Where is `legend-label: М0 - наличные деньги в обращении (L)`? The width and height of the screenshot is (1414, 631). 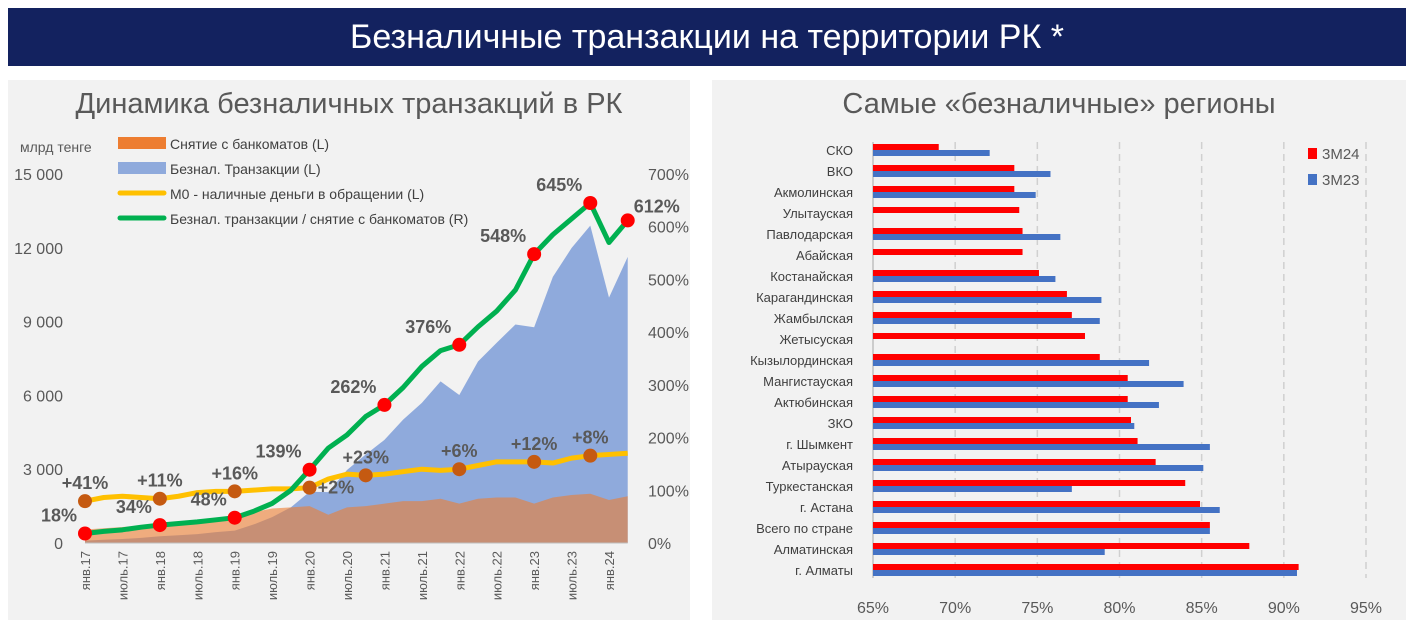 legend-label: М0 - наличные деньги в обращении (L) is located at coordinates (297, 194).